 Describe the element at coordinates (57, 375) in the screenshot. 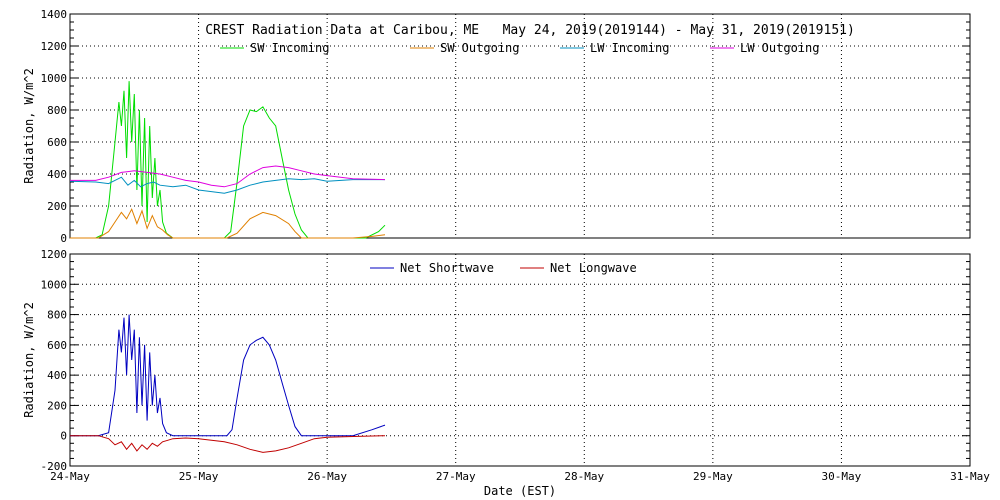

I see `bottom-y-tick-label: 400` at that location.